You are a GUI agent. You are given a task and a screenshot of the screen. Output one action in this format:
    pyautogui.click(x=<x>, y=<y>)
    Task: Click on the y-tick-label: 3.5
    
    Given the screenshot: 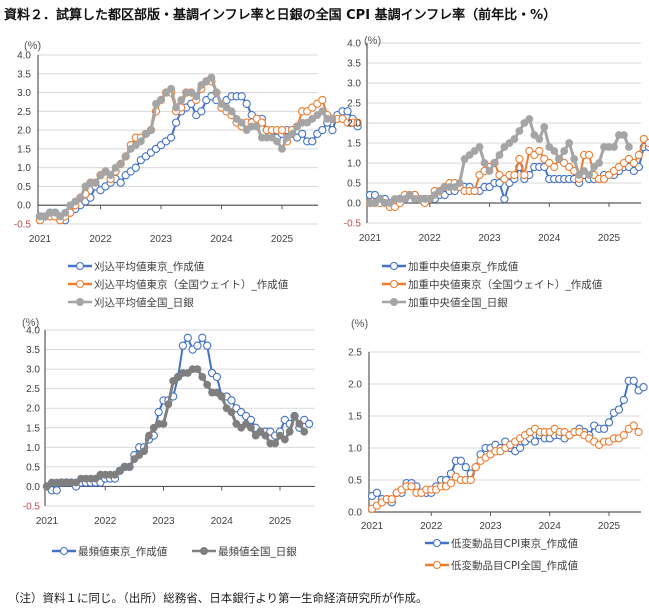 What is the action you would take?
    pyautogui.click(x=354, y=64)
    